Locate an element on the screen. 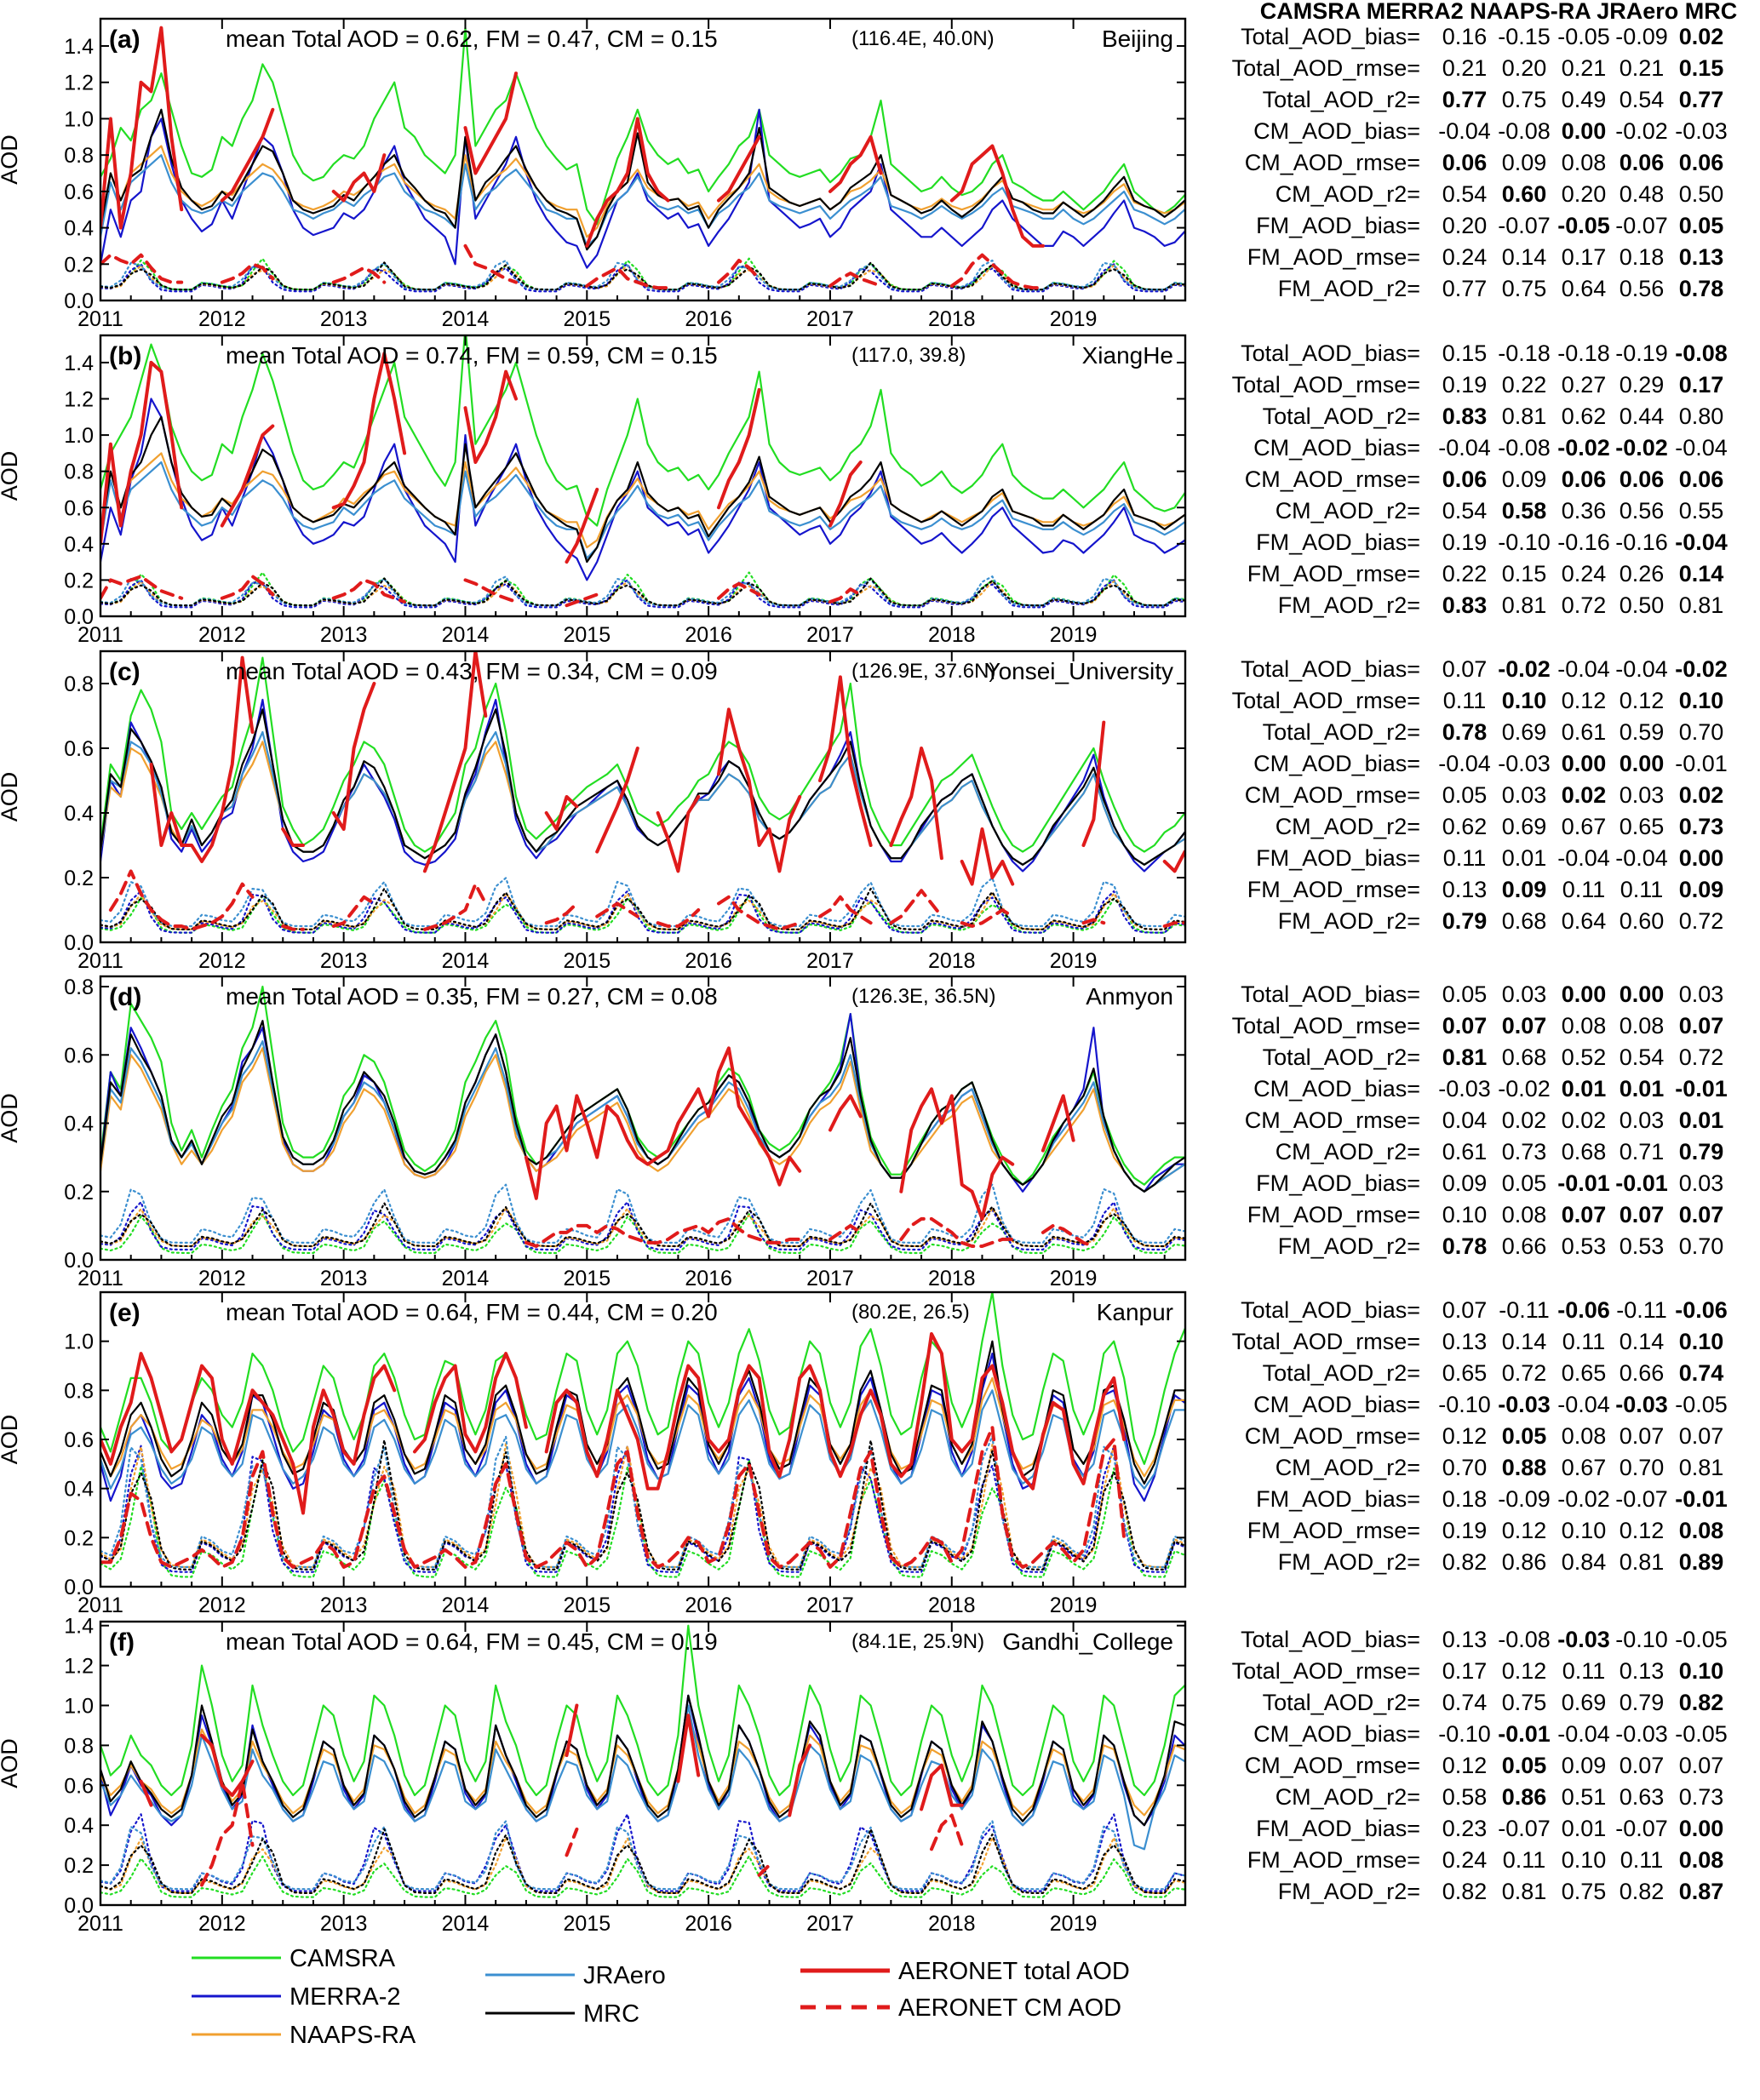 This screenshot has height=2100, width=1760. stat-label: Total_AOD_r2= is located at coordinates (1341, 732).